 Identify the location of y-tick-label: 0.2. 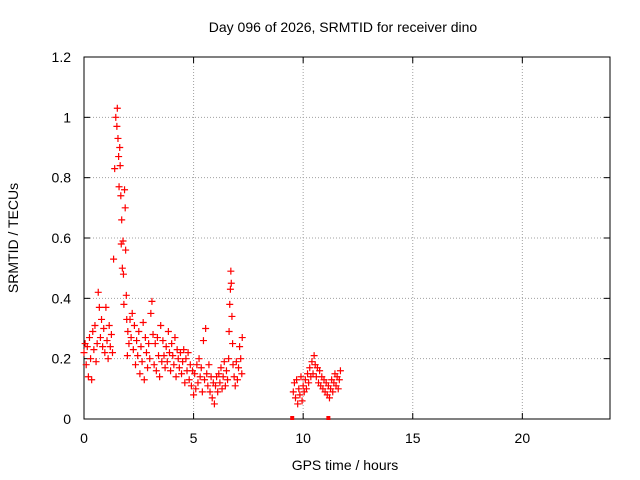
(62, 359).